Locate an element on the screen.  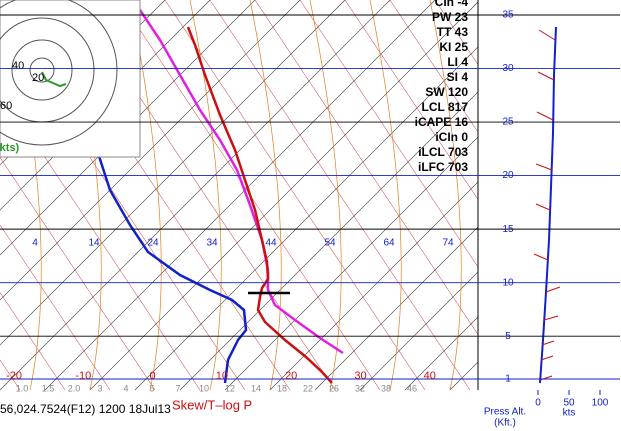
theta-label: 44 is located at coordinates (271, 243).